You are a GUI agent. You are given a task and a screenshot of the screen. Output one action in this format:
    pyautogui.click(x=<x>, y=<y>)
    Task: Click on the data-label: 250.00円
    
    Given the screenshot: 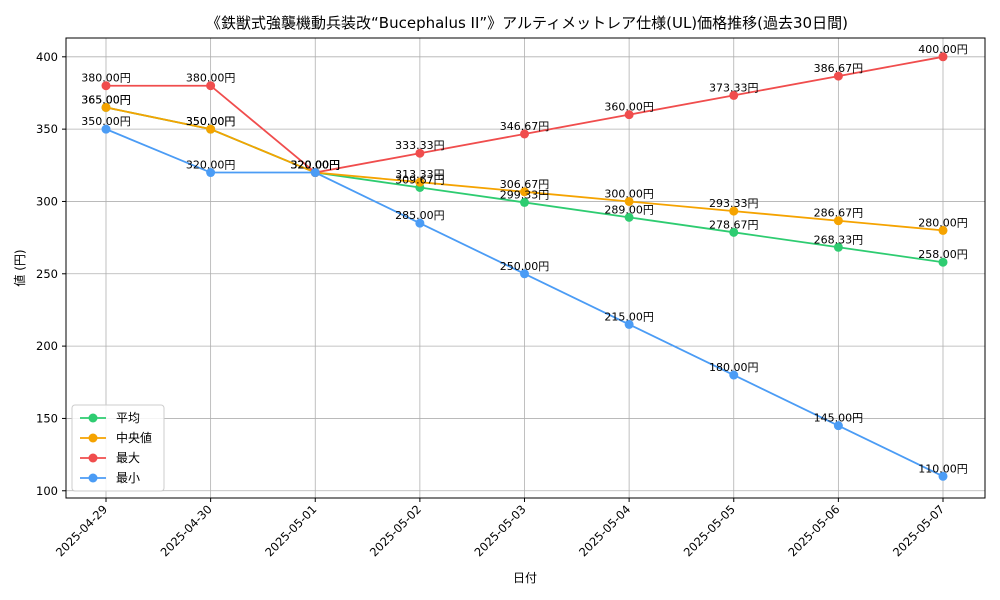 What is the action you would take?
    pyautogui.click(x=525, y=266)
    